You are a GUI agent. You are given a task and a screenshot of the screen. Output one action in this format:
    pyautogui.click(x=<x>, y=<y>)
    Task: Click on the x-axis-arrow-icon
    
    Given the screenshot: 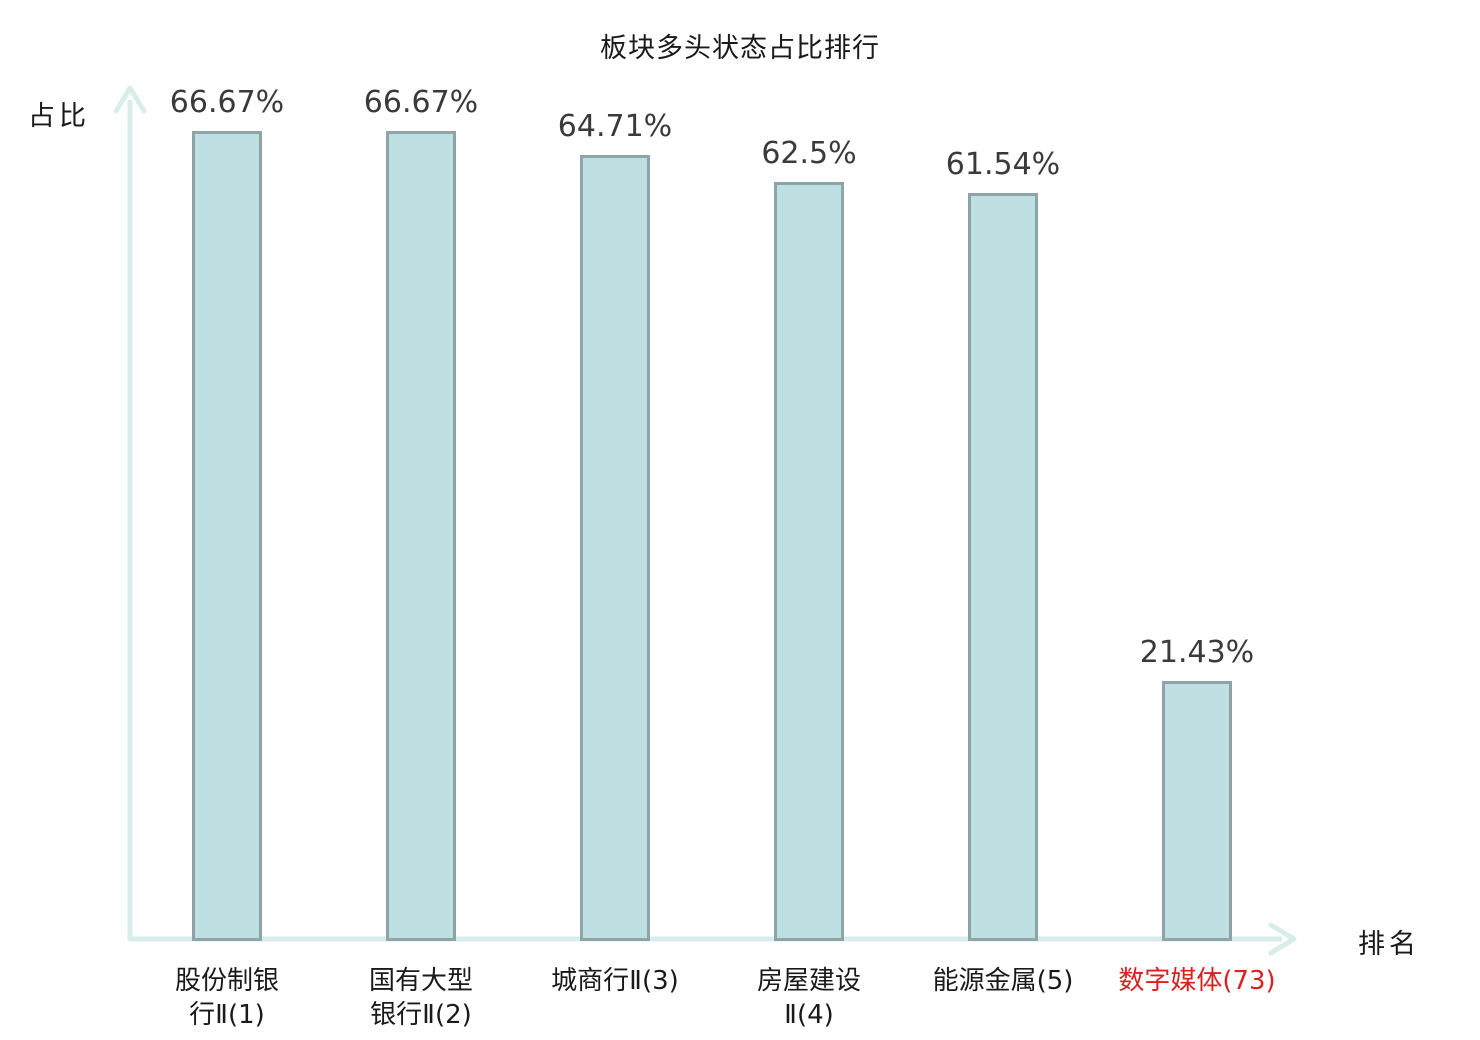 What is the action you would take?
    pyautogui.click(x=1282, y=939)
    